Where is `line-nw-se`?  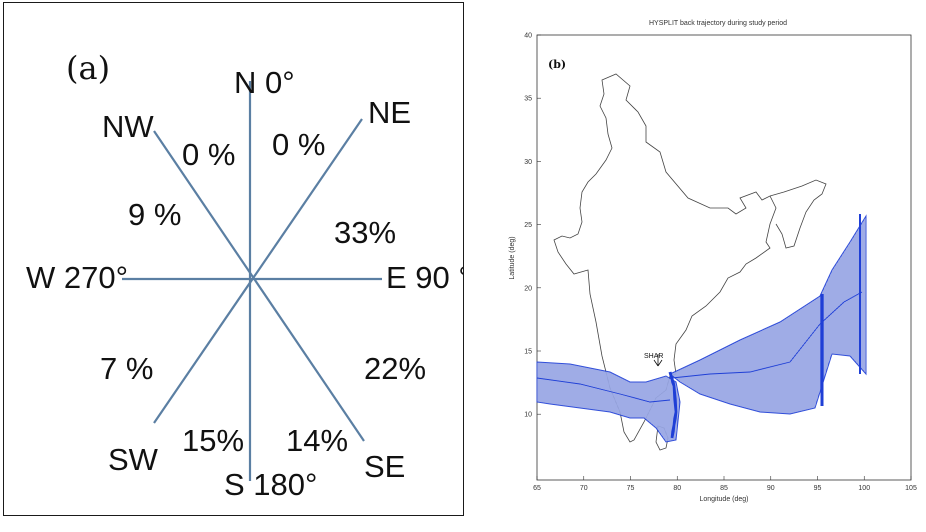 line-nw-se is located at coordinates (259, 286).